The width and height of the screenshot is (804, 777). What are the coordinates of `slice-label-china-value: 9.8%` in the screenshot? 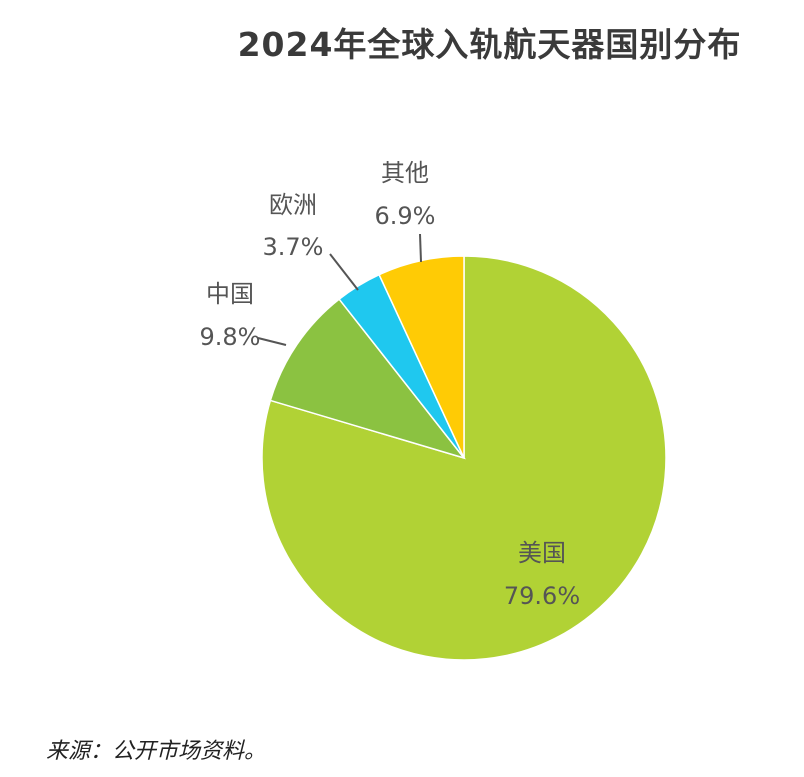 It's located at (230, 337).